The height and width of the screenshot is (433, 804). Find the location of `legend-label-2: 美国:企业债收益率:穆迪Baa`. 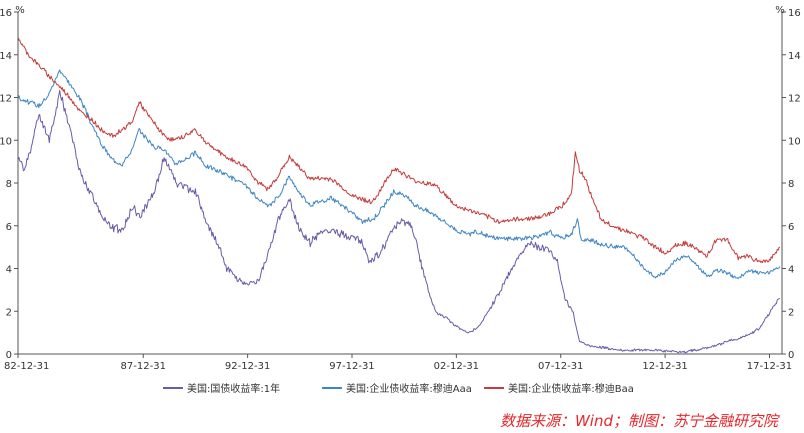

legend-label-2: 美国:企业债收益率:穆迪Baa is located at coordinates (571, 388).